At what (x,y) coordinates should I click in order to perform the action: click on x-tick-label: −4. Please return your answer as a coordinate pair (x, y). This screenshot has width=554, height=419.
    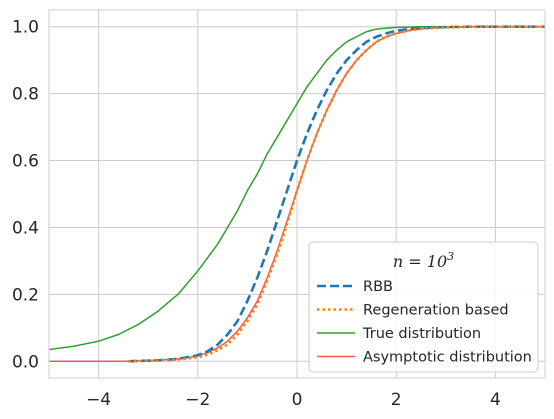
    Looking at the image, I should click on (98, 400).